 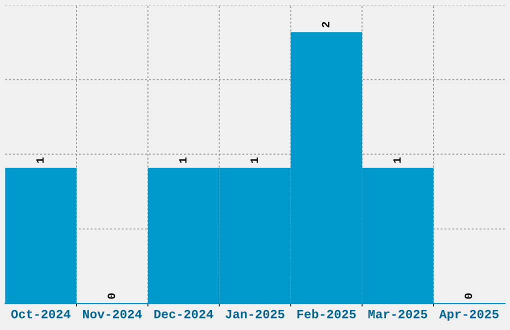 I want to click on x-tick-label: Nov-2024, so click(x=112, y=314).